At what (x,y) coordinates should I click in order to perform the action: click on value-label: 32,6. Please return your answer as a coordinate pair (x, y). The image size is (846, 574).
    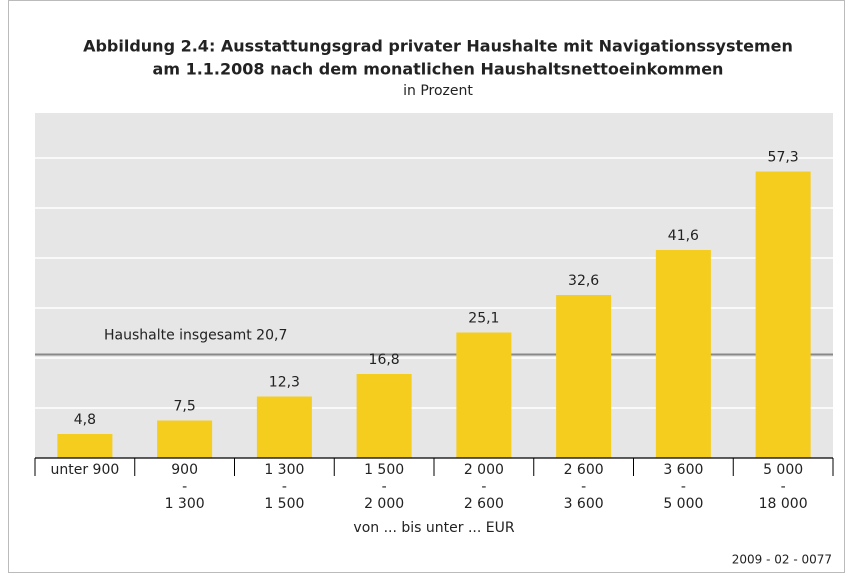
    Looking at the image, I should click on (583, 281).